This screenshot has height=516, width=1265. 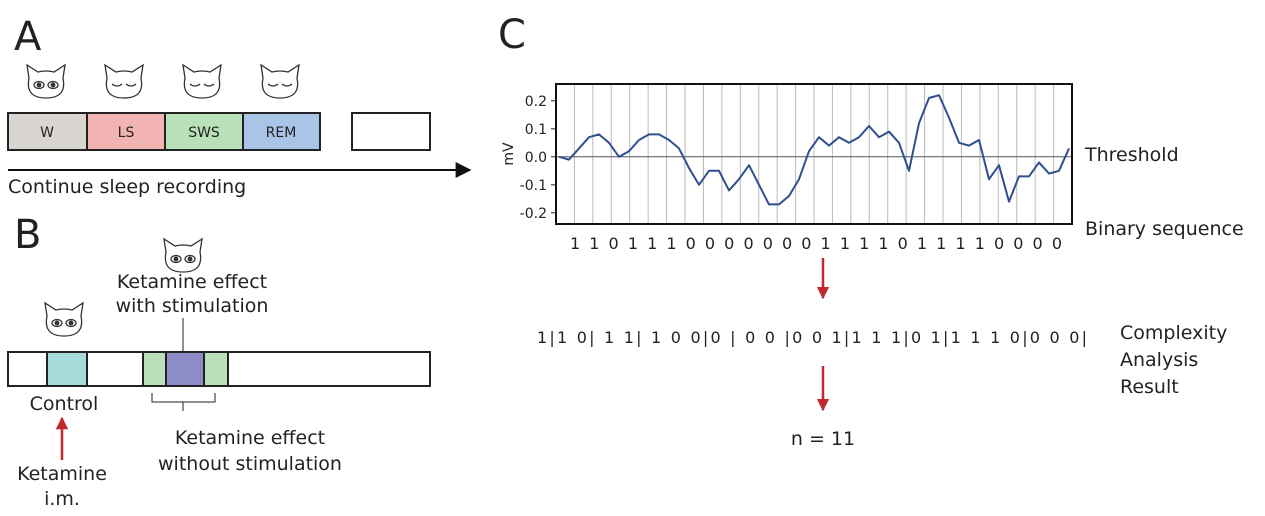 I want to click on label: without stimulation, so click(x=250, y=464).